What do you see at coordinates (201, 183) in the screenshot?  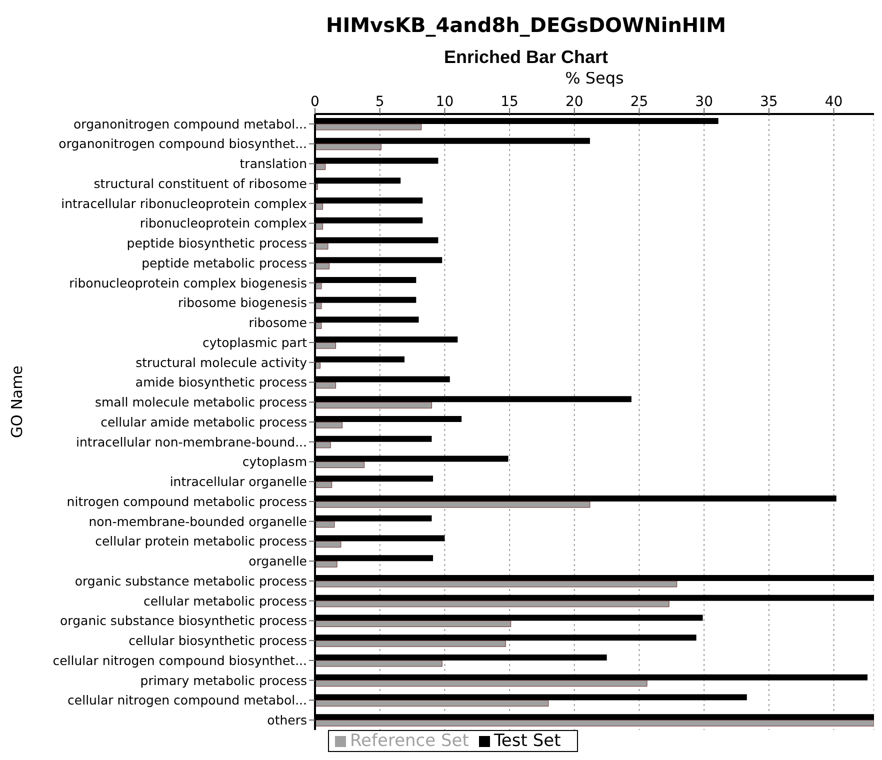 I see `y-tick-label: structural constituent of ribosome` at bounding box center [201, 183].